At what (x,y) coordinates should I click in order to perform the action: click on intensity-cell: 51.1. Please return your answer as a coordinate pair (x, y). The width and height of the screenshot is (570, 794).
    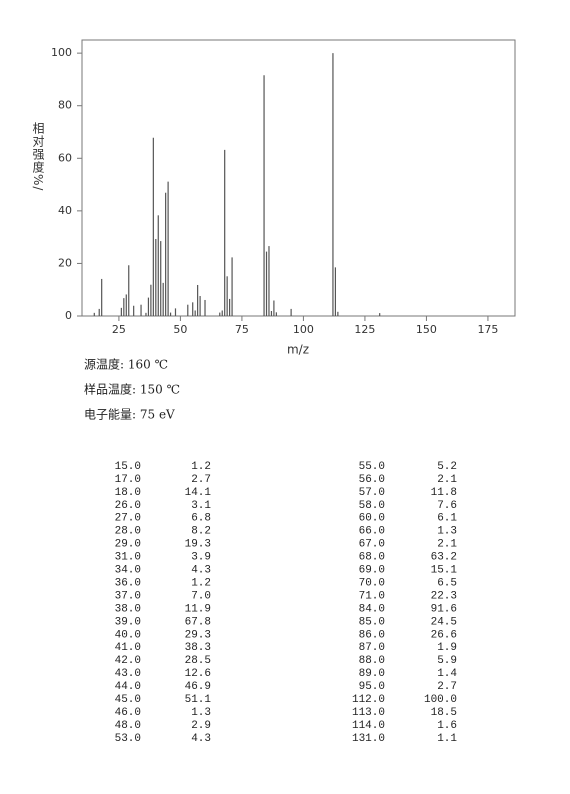
    Looking at the image, I should click on (198, 700).